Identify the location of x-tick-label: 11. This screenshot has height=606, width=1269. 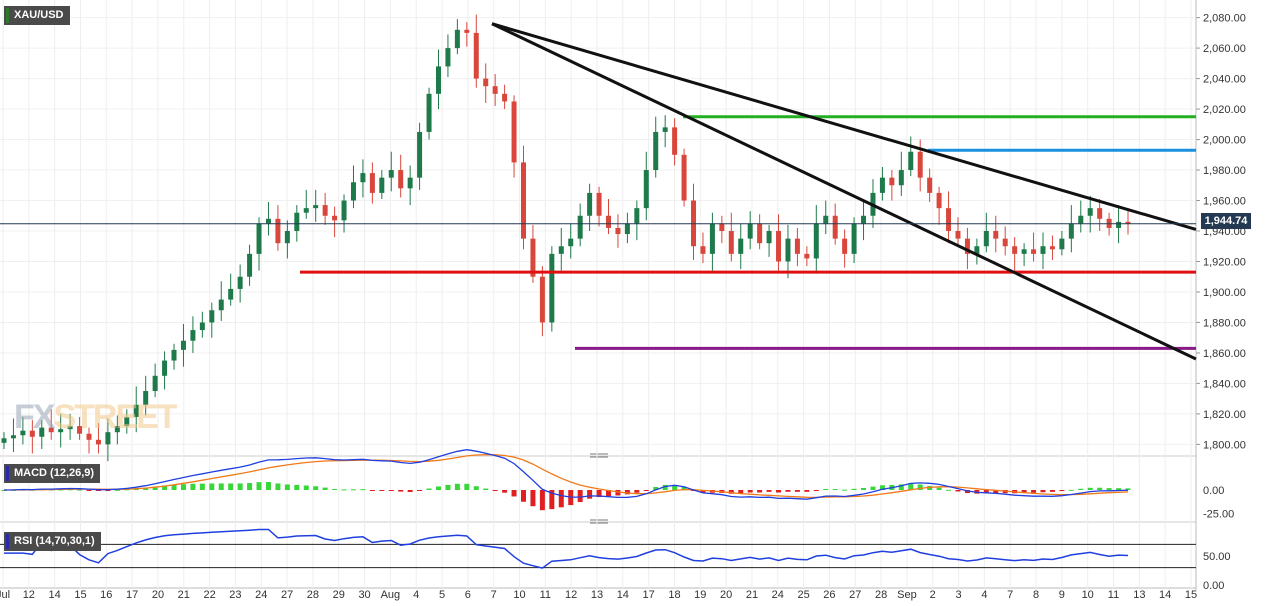
(1113, 595).